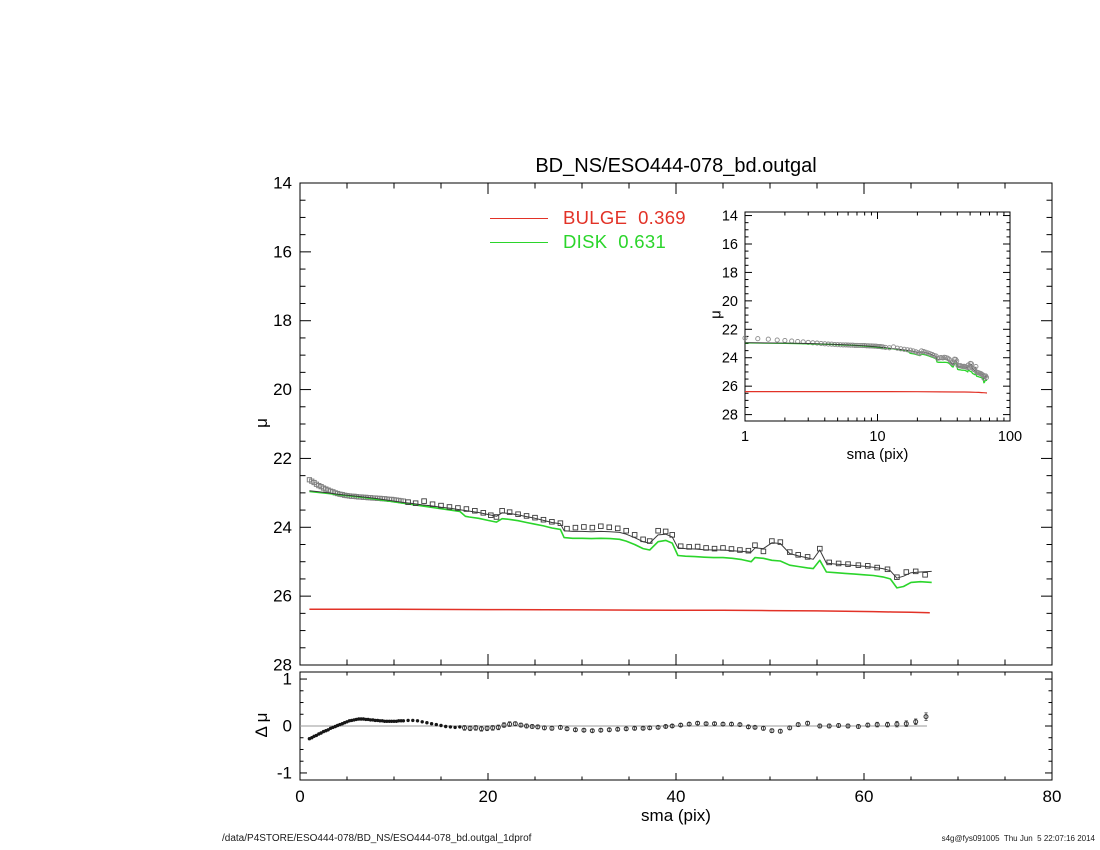 The width and height of the screenshot is (1100, 850). I want to click on bulge-legend-label: BULGE 0.369, so click(624, 217).